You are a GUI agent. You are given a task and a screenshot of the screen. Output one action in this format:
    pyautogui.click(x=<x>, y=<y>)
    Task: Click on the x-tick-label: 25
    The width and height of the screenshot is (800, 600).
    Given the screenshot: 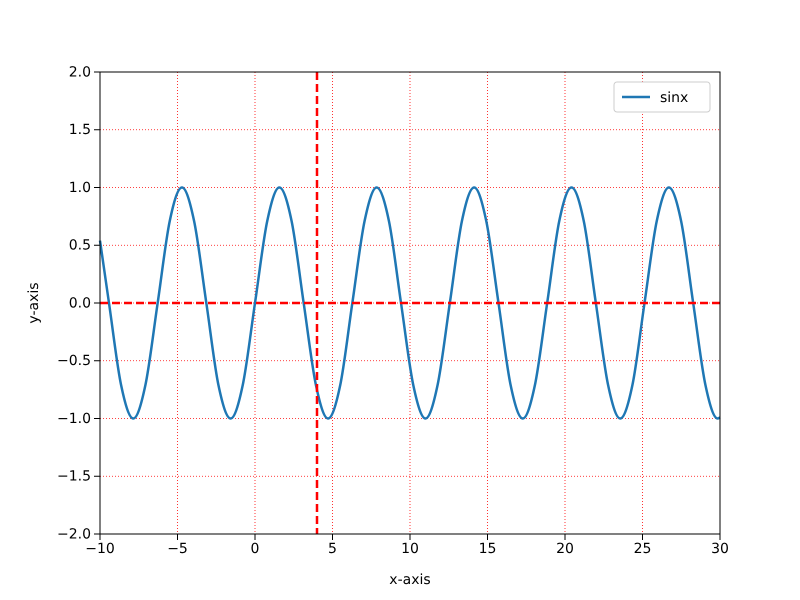 What is the action you would take?
    pyautogui.click(x=643, y=548)
    